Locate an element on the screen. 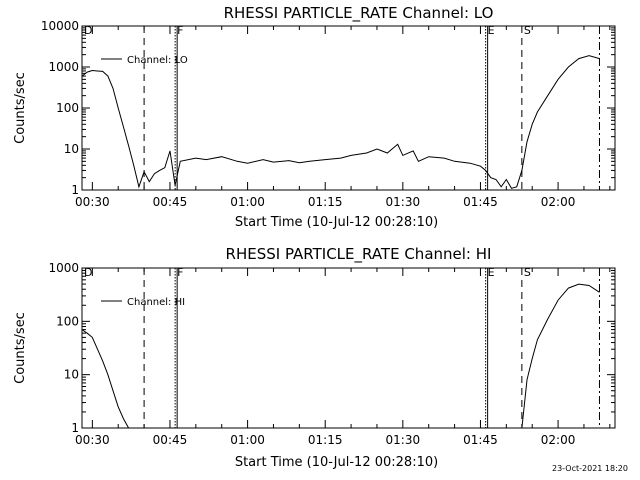  date-stamp: 23-Oct-2021 18:20 is located at coordinates (590, 468).